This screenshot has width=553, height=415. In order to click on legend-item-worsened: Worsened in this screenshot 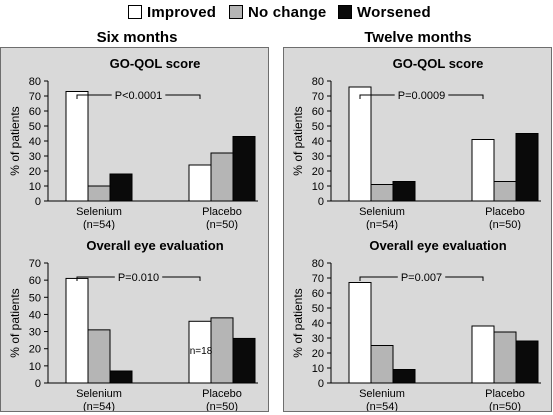, I will do `click(384, 12)`.